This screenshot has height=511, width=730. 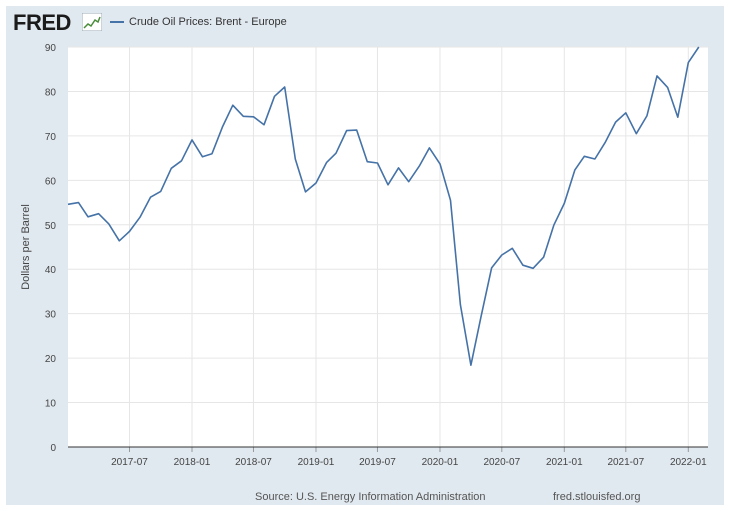 What do you see at coordinates (92, 22) in the screenshot?
I see `logo-graph-icon` at bounding box center [92, 22].